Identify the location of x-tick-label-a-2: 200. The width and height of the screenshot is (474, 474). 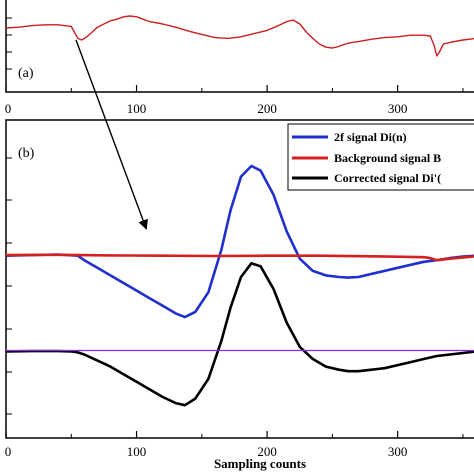
(267, 108).